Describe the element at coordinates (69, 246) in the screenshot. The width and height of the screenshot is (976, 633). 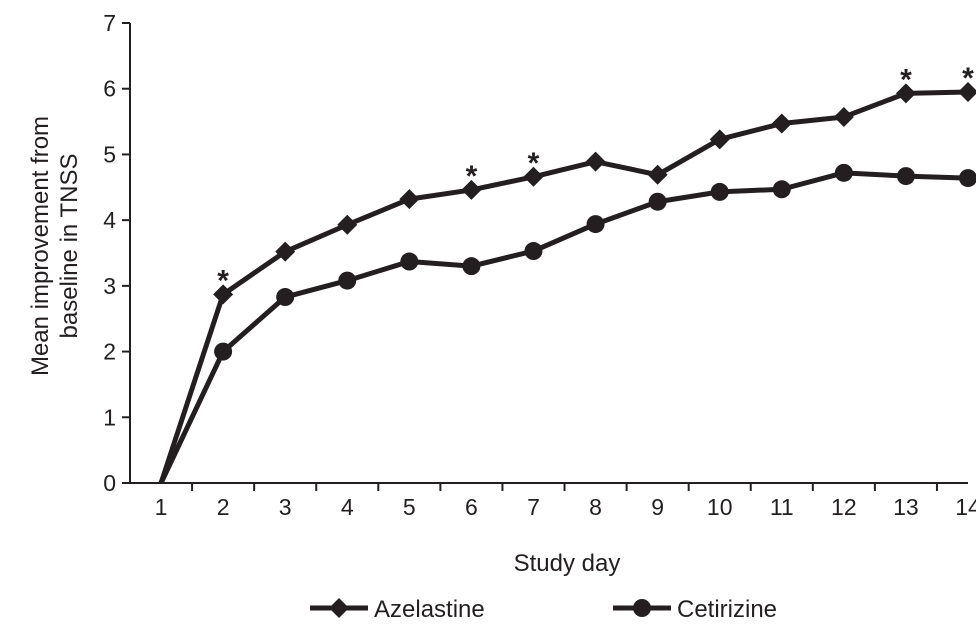
I see `y-axis-title-line: baseline in TNSS` at that location.